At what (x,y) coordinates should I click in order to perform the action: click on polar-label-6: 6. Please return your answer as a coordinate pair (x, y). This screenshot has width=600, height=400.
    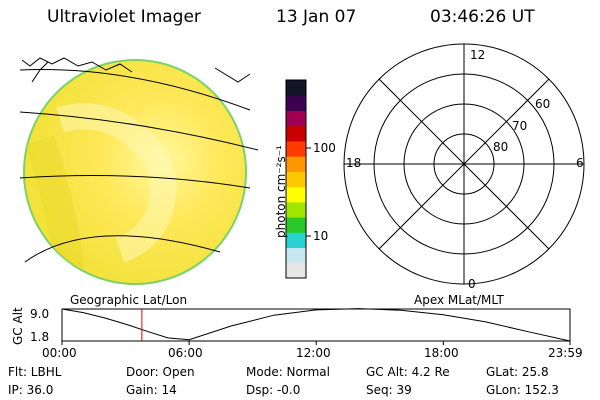
    Looking at the image, I should click on (580, 163).